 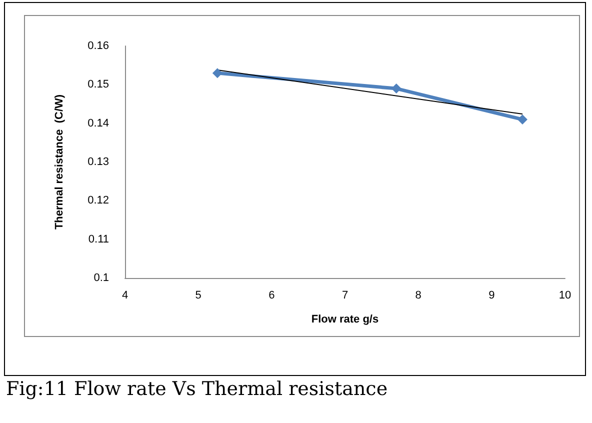 What do you see at coordinates (60, 162) in the screenshot?
I see `y-axis-title: Thermal resistance (C/W)` at bounding box center [60, 162].